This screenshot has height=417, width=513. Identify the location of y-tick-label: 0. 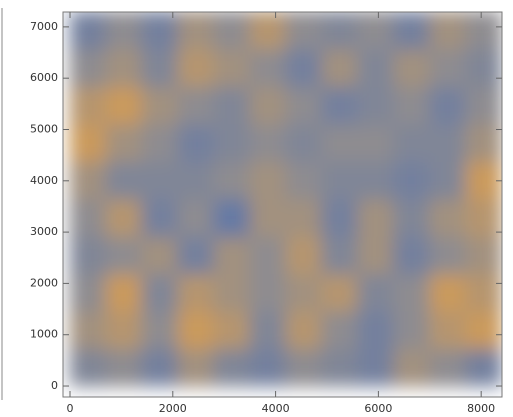
(54, 385).